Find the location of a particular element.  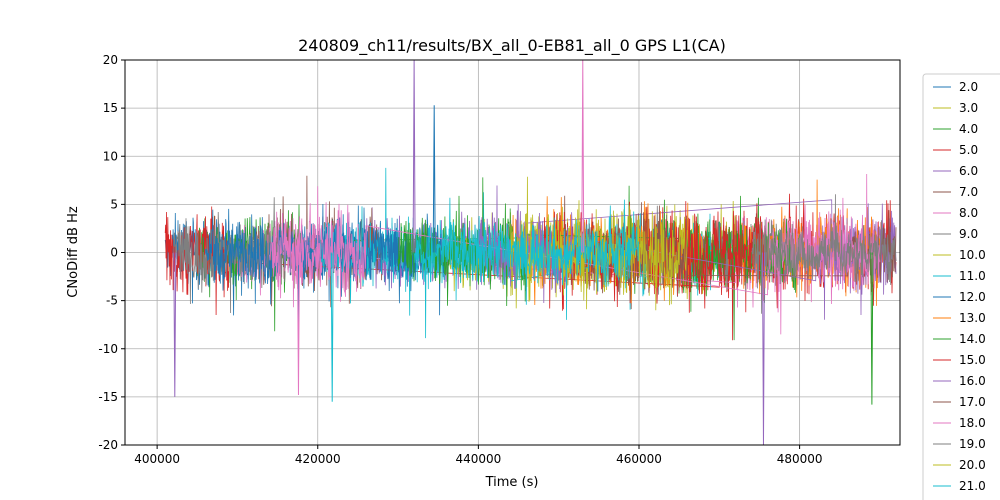

legend-label: 17.0 is located at coordinates (972, 402).